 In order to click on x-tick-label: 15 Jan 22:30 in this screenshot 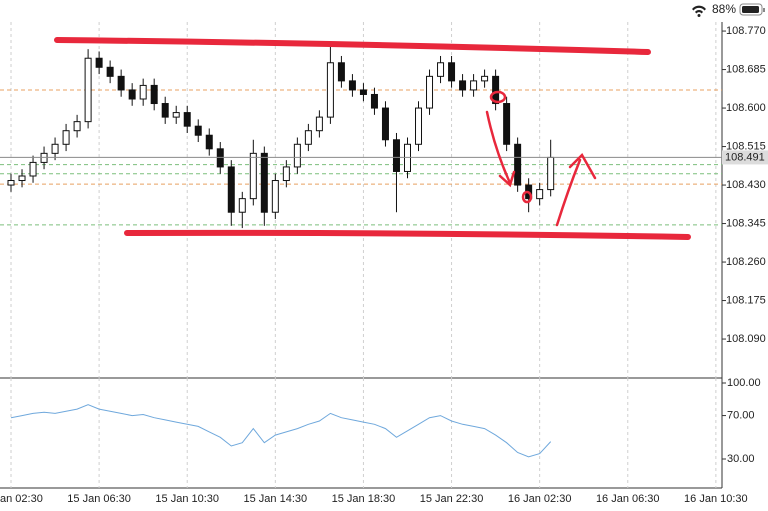, I will do `click(452, 499)`.